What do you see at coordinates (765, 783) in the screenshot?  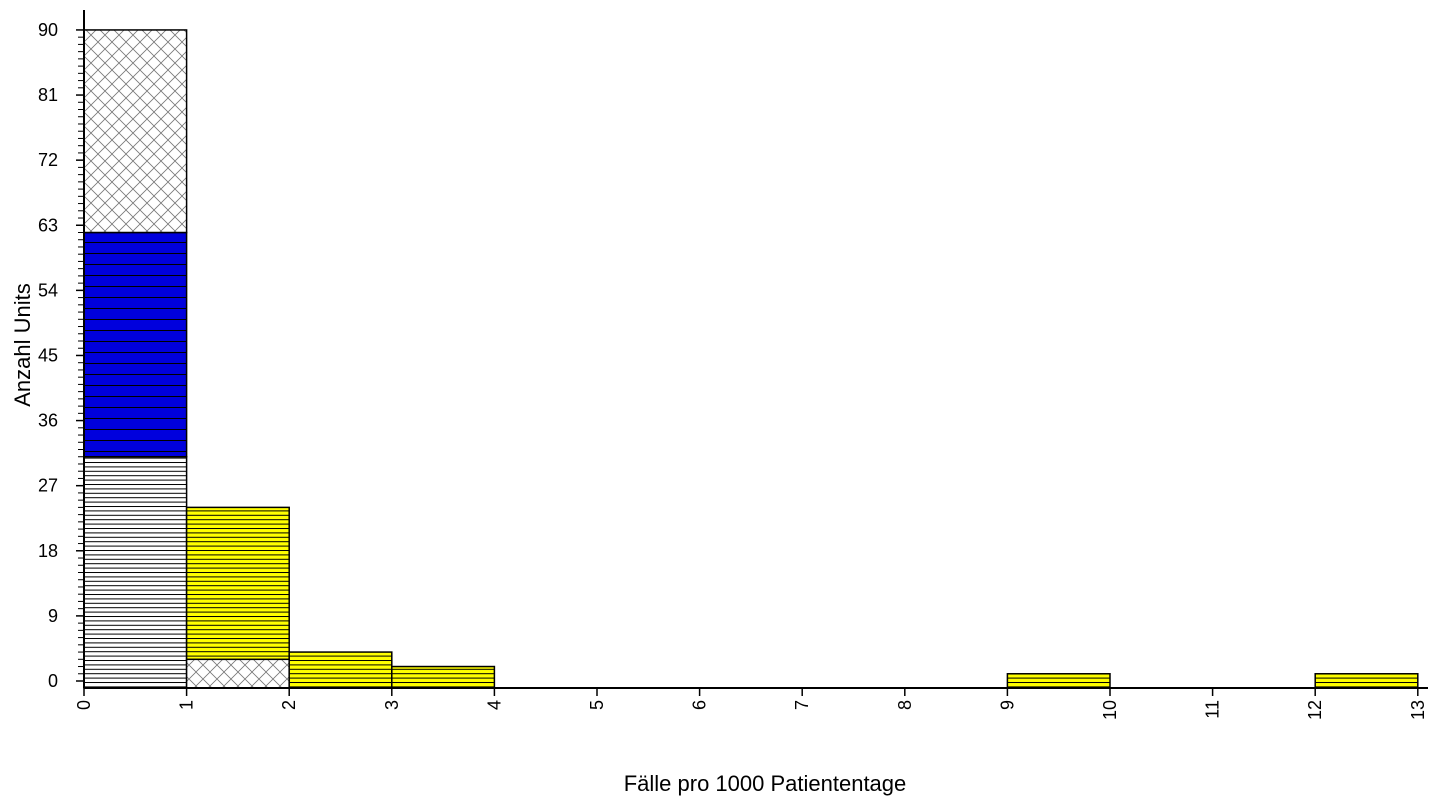 I see `x-axis-title: Fälle pro 1000 Patiententage` at bounding box center [765, 783].